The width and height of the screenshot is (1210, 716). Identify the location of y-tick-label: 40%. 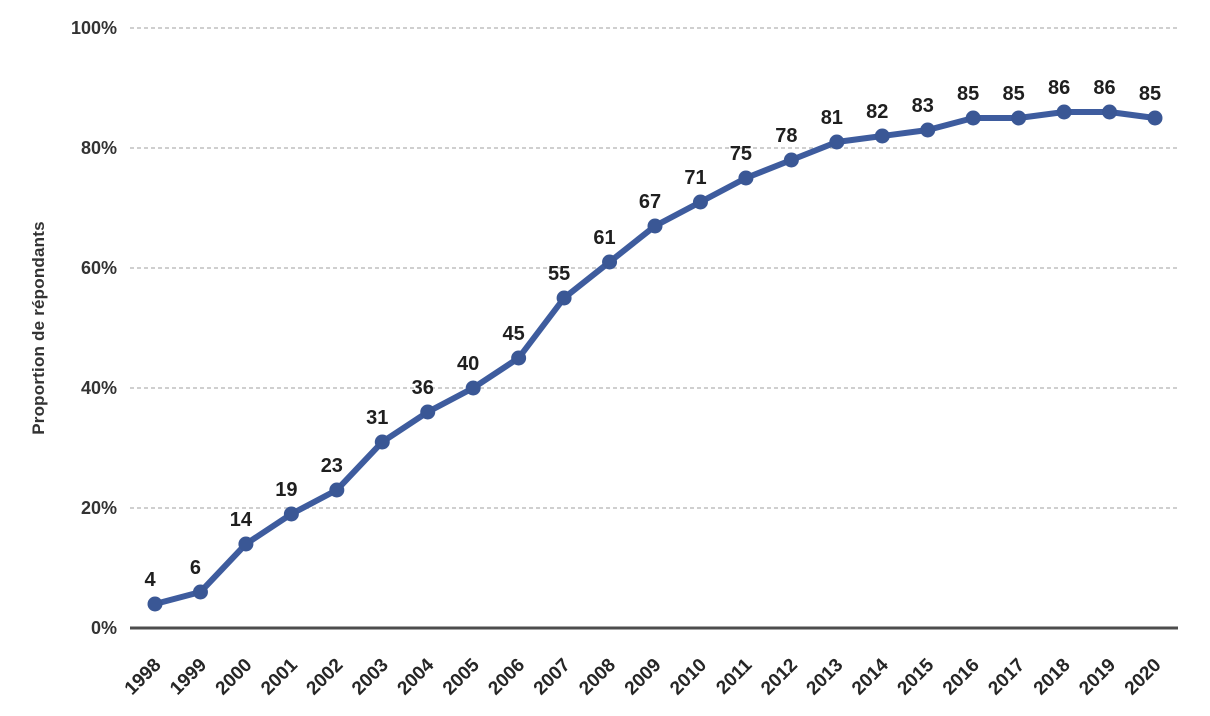
(99, 388).